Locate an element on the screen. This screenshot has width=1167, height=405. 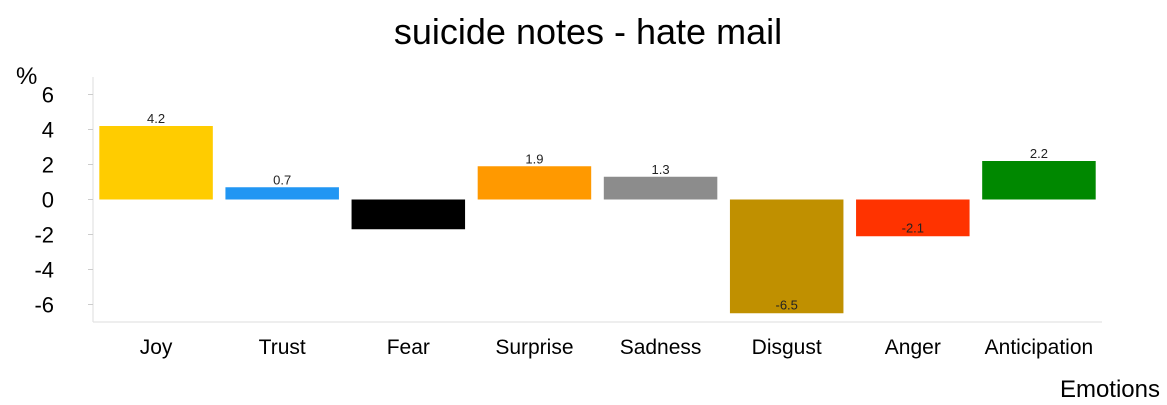
x-axis-label: Emotions is located at coordinates (1110, 389).